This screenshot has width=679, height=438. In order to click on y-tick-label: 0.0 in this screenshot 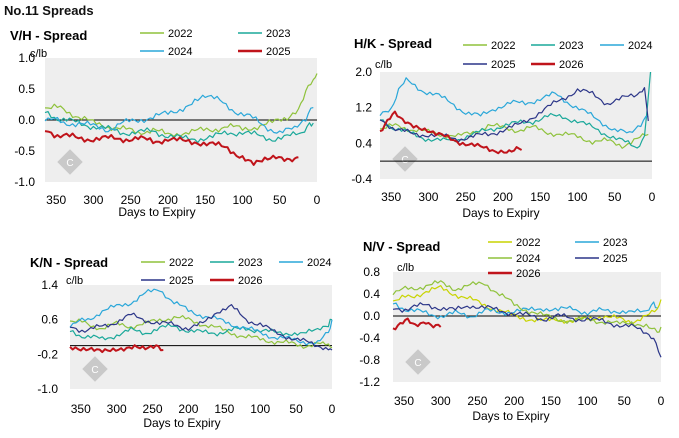, I will do `click(371, 316)`.